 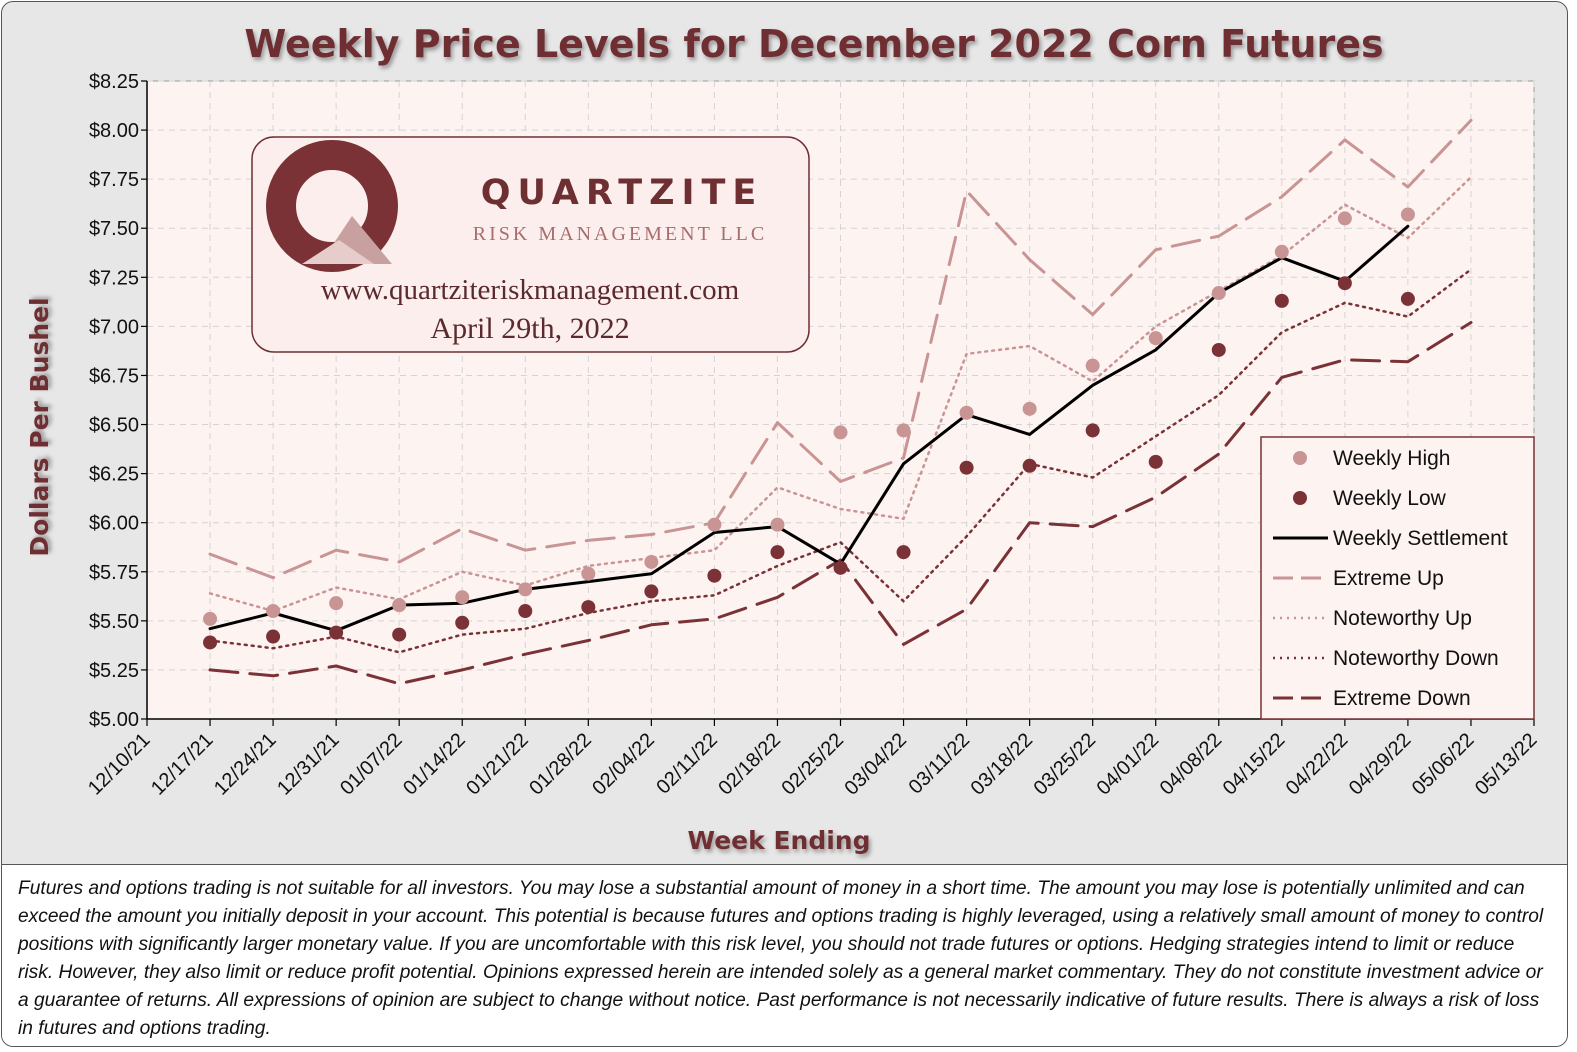 What do you see at coordinates (1416, 658) in the screenshot?
I see `legend-label-noteworthy-down: Noteworthy Down` at bounding box center [1416, 658].